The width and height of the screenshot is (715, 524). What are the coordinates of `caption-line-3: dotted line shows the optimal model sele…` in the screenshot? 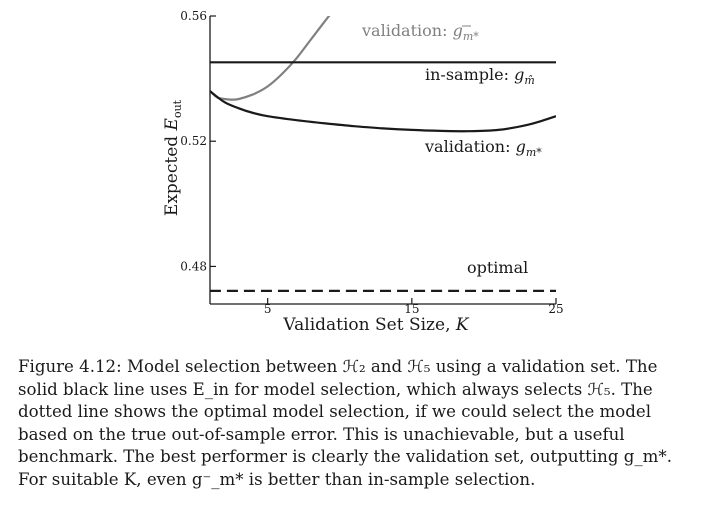 It's located at (335, 412).